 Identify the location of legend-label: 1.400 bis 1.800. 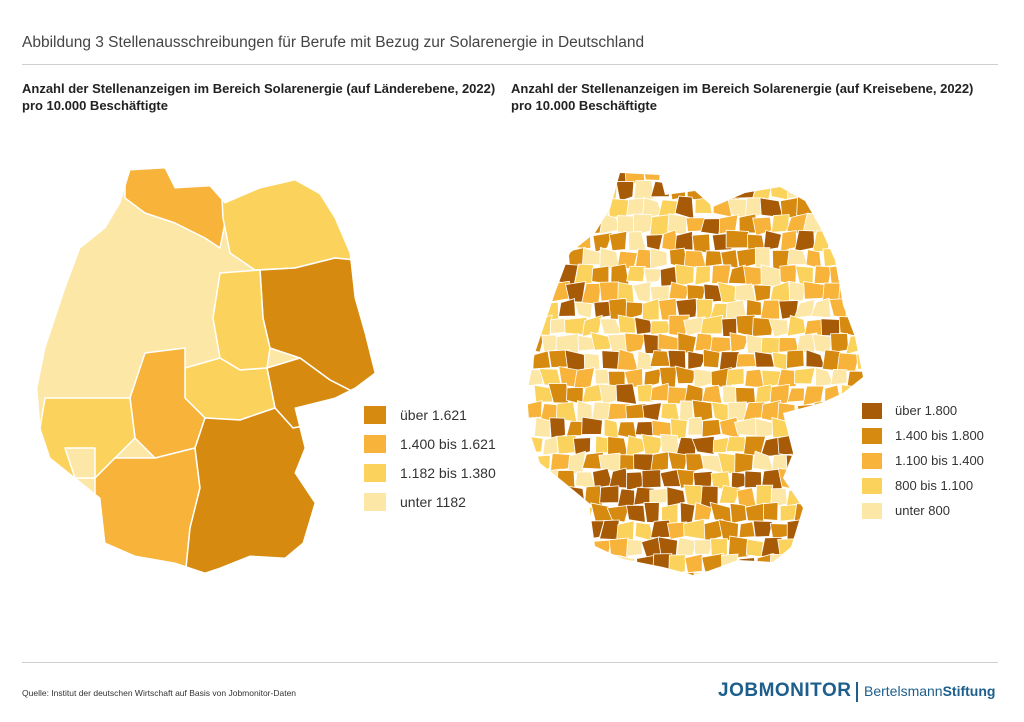
(939, 435).